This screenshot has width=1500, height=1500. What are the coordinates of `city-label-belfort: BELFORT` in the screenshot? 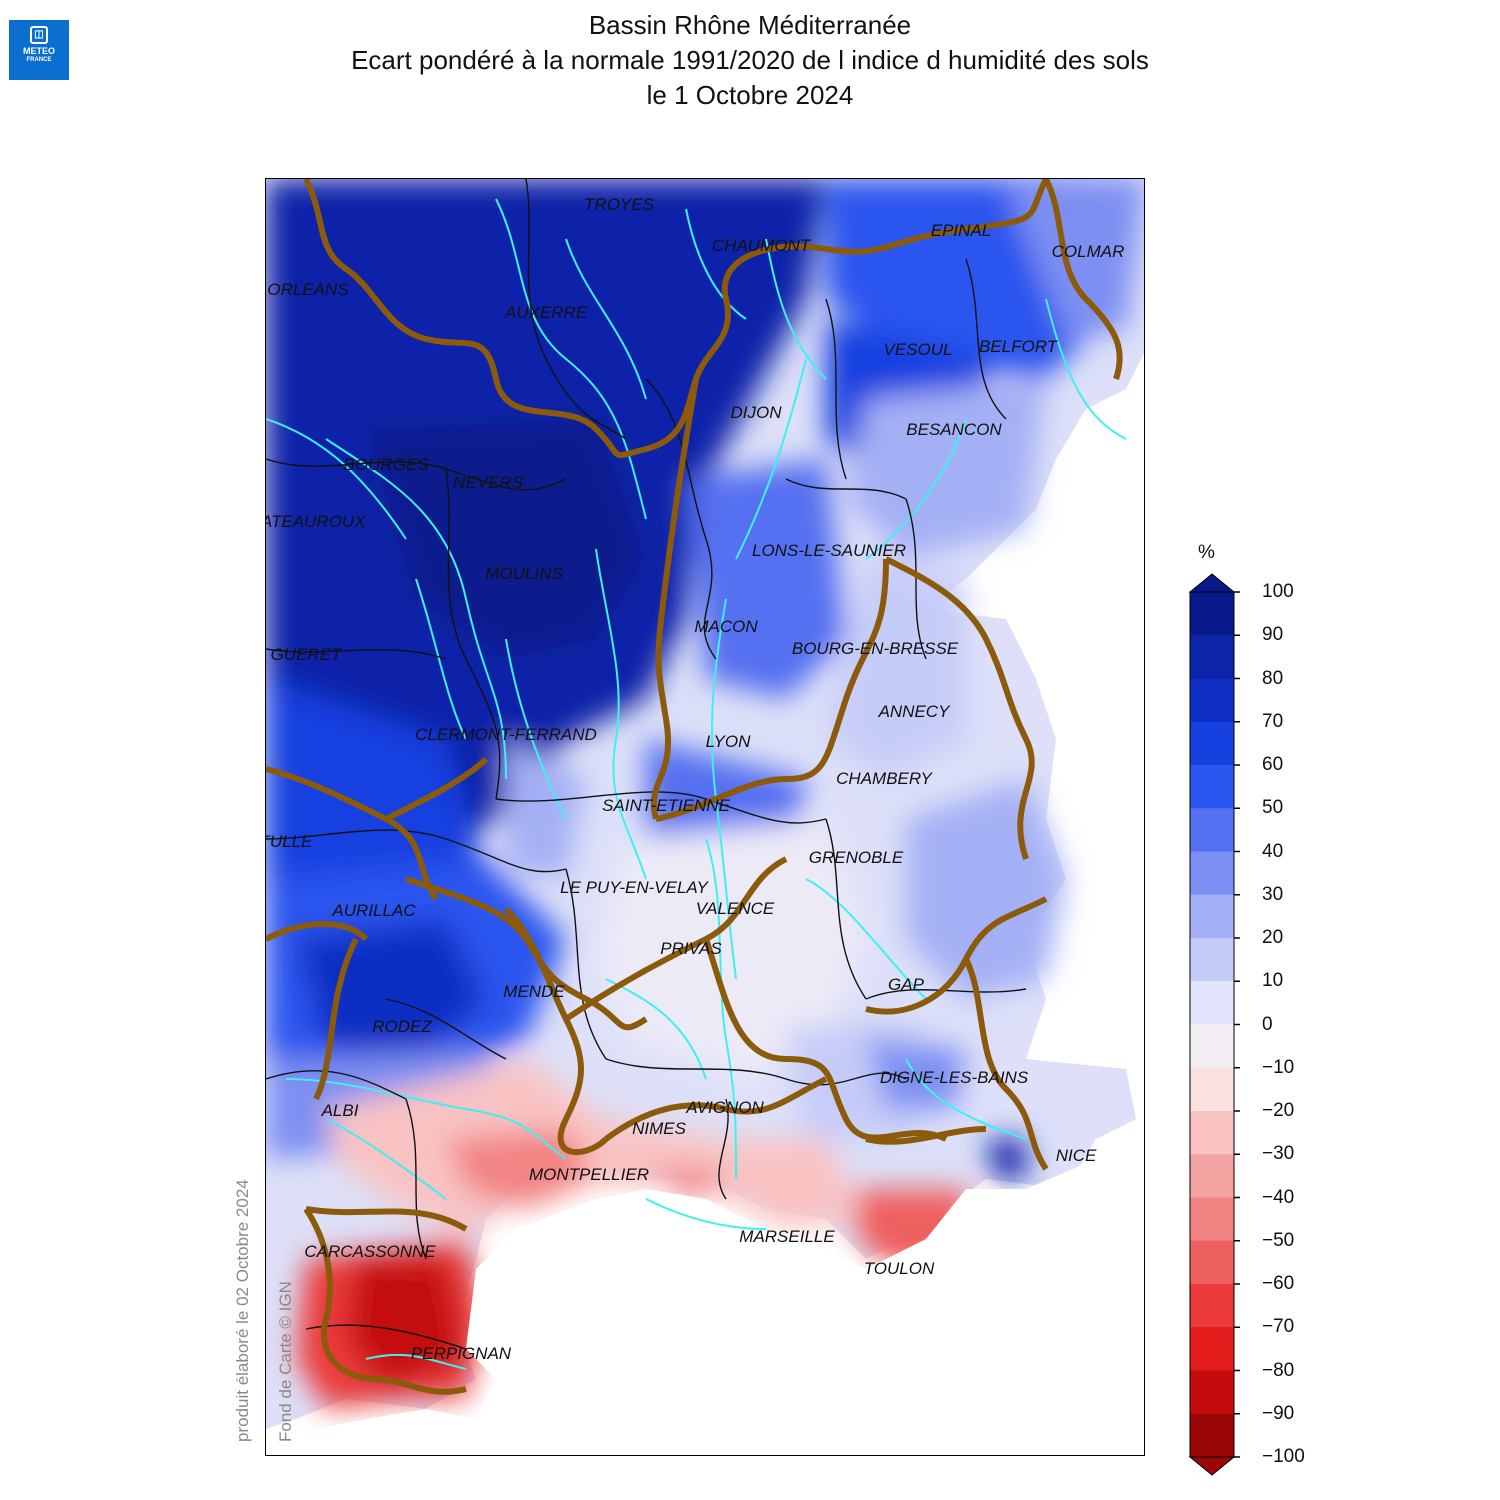 It's located at (1018, 346).